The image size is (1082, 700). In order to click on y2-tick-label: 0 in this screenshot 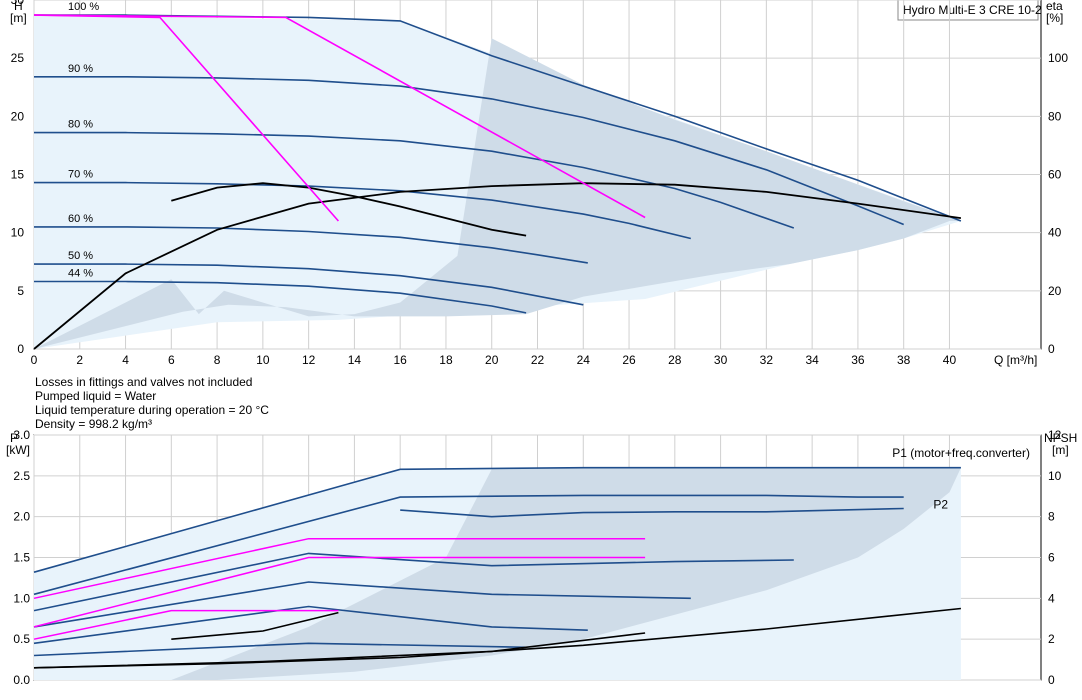, I will do `click(1051, 349)`.